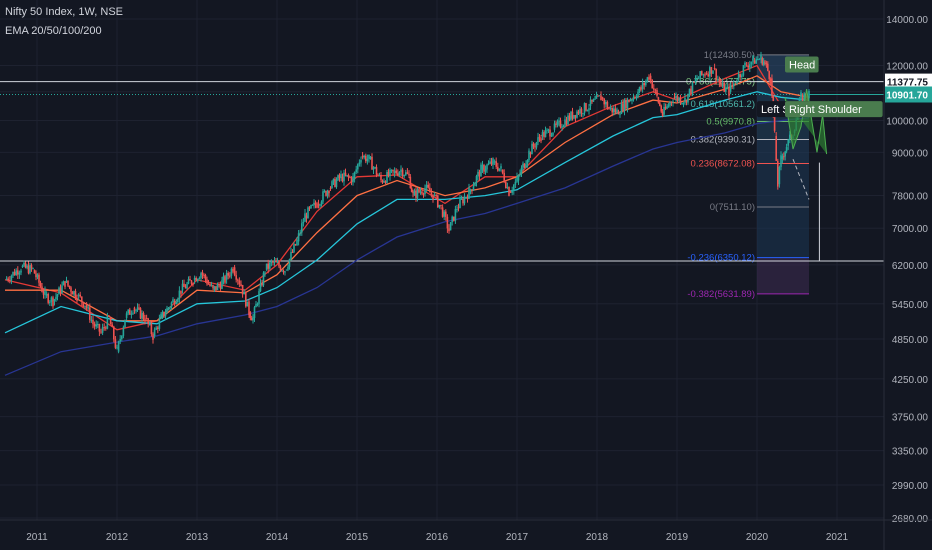 The width and height of the screenshot is (932, 550). What do you see at coordinates (277, 537) in the screenshot?
I see `x-tick-label: 2014` at bounding box center [277, 537].